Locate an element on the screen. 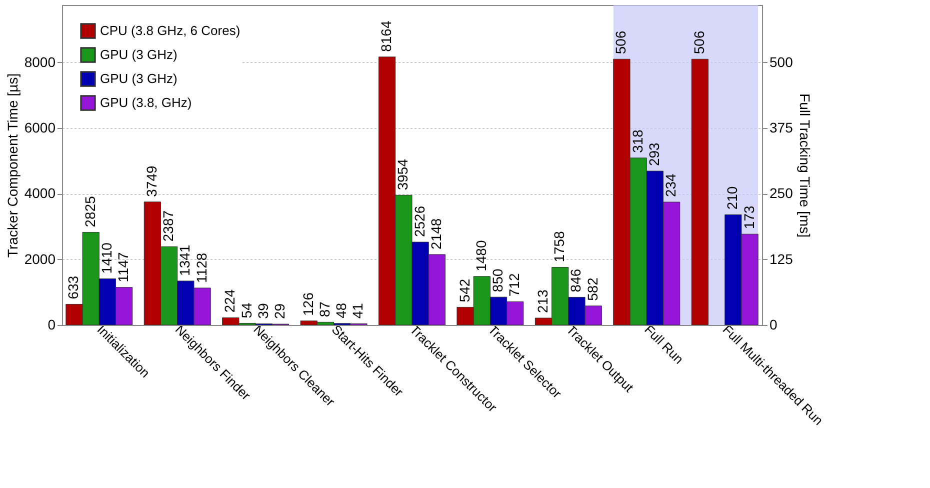  y-axis-title: Tracker Component Time [µs] is located at coordinates (12, 165).